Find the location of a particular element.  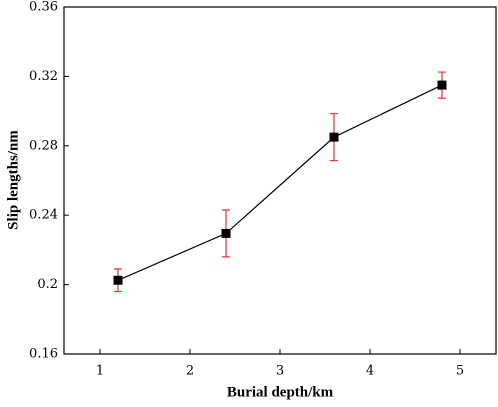

y-tick-label: 0.32 is located at coordinates (43, 76).